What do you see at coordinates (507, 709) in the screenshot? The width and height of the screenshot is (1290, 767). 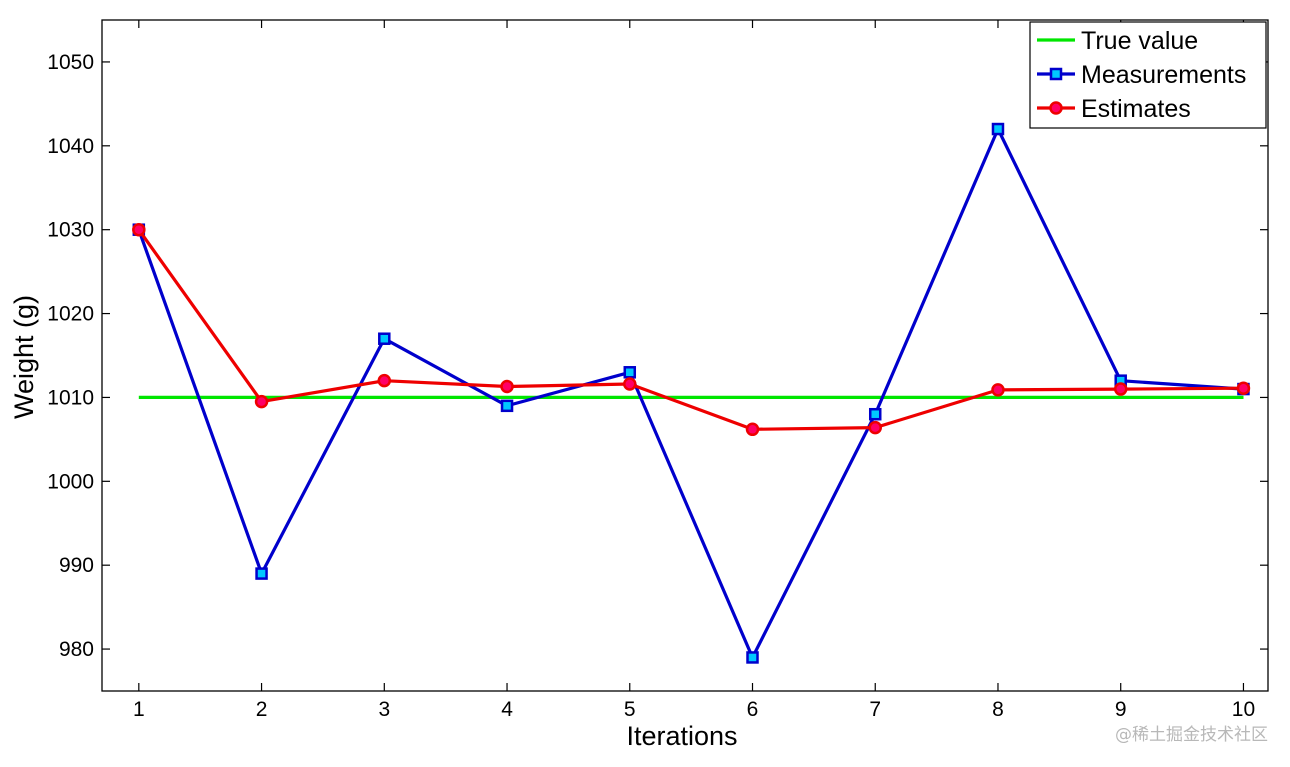 I see `x-tick-label: 4` at bounding box center [507, 709].